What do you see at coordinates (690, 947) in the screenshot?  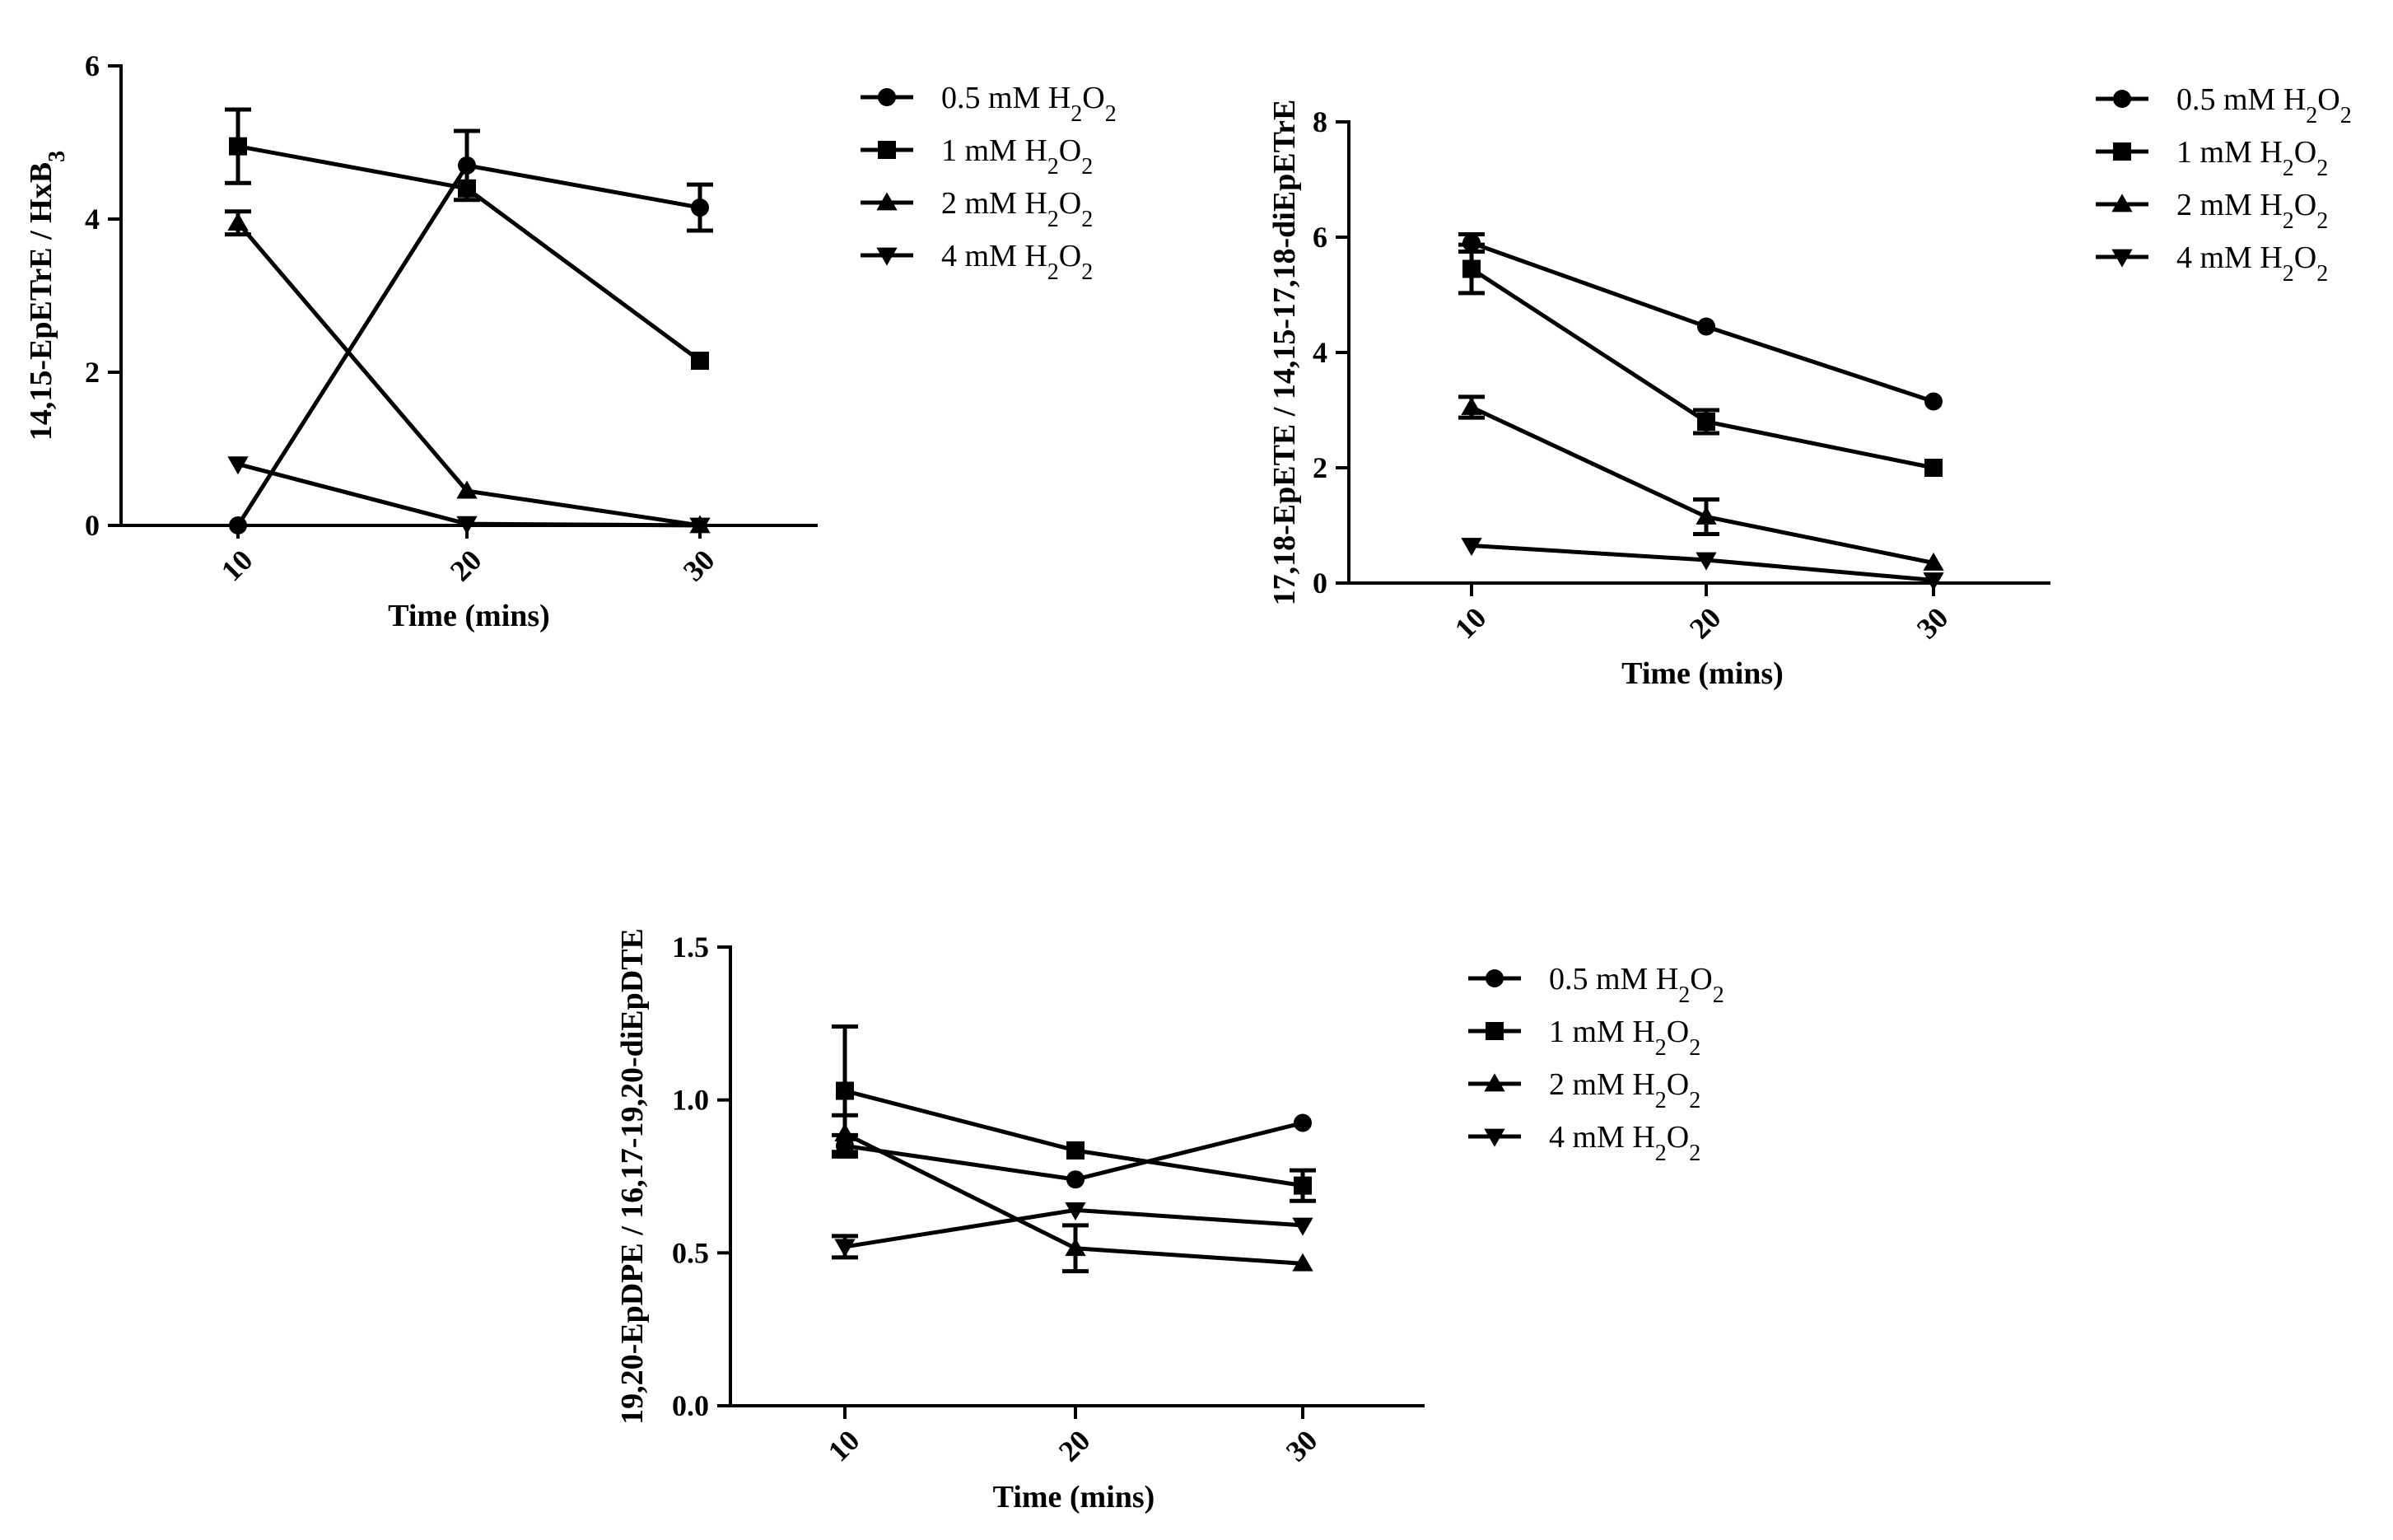 I see `y-tick-label: 1.5` at bounding box center [690, 947].